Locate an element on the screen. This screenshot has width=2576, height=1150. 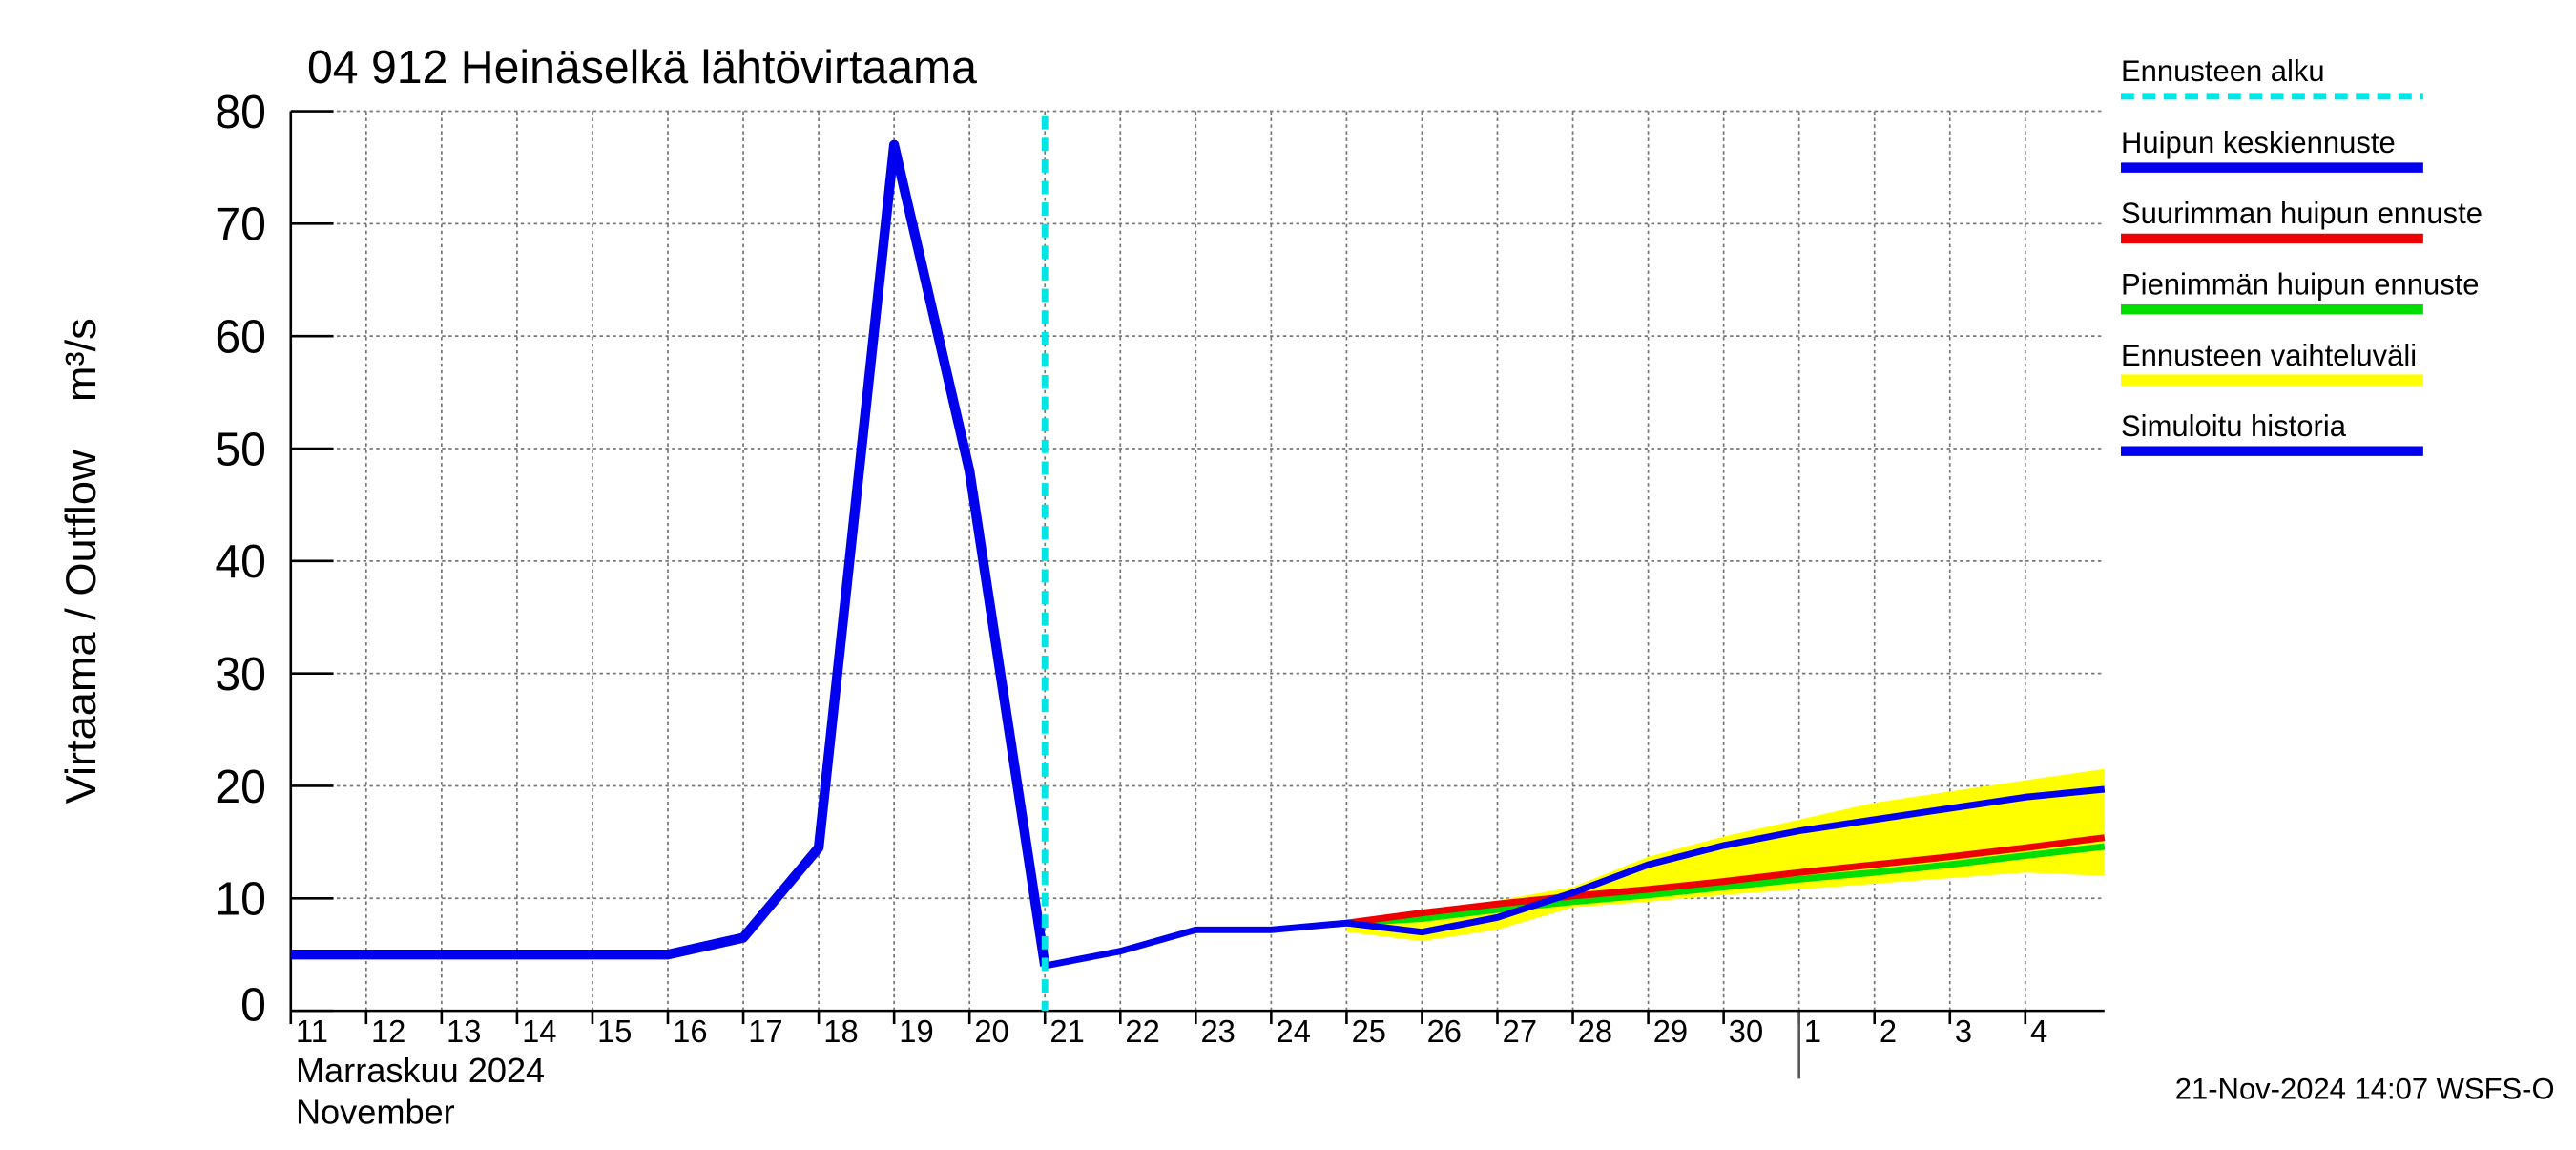
legend-label: Ennusteen alku is located at coordinates (2223, 71).